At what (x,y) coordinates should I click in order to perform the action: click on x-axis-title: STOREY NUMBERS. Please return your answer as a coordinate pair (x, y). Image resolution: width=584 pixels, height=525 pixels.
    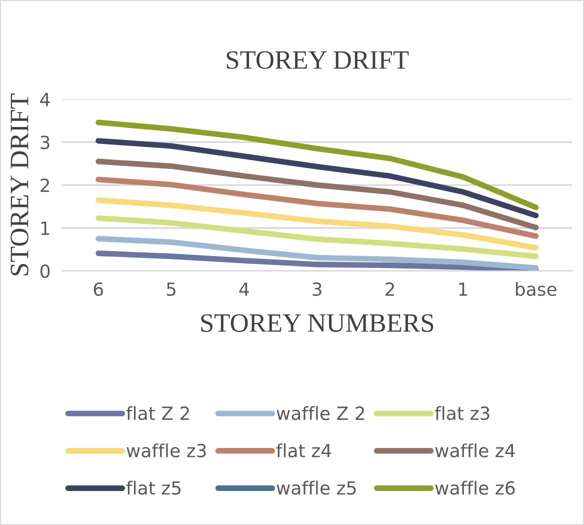
    Looking at the image, I should click on (317, 323).